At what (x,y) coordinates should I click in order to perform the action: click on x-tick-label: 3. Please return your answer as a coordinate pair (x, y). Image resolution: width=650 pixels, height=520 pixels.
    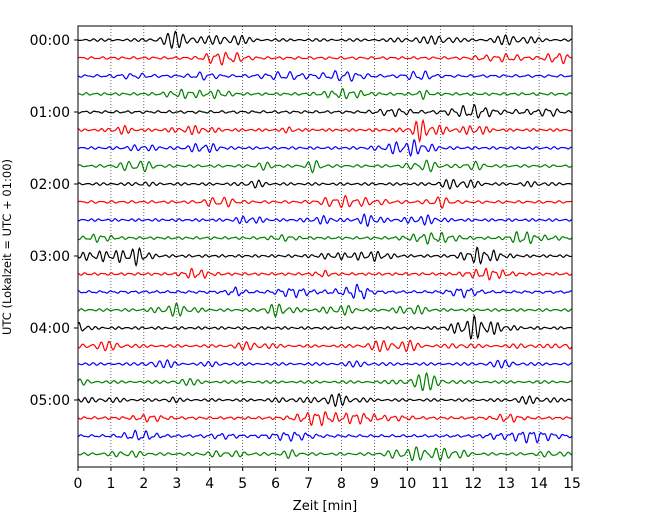
    Looking at the image, I should click on (176, 484).